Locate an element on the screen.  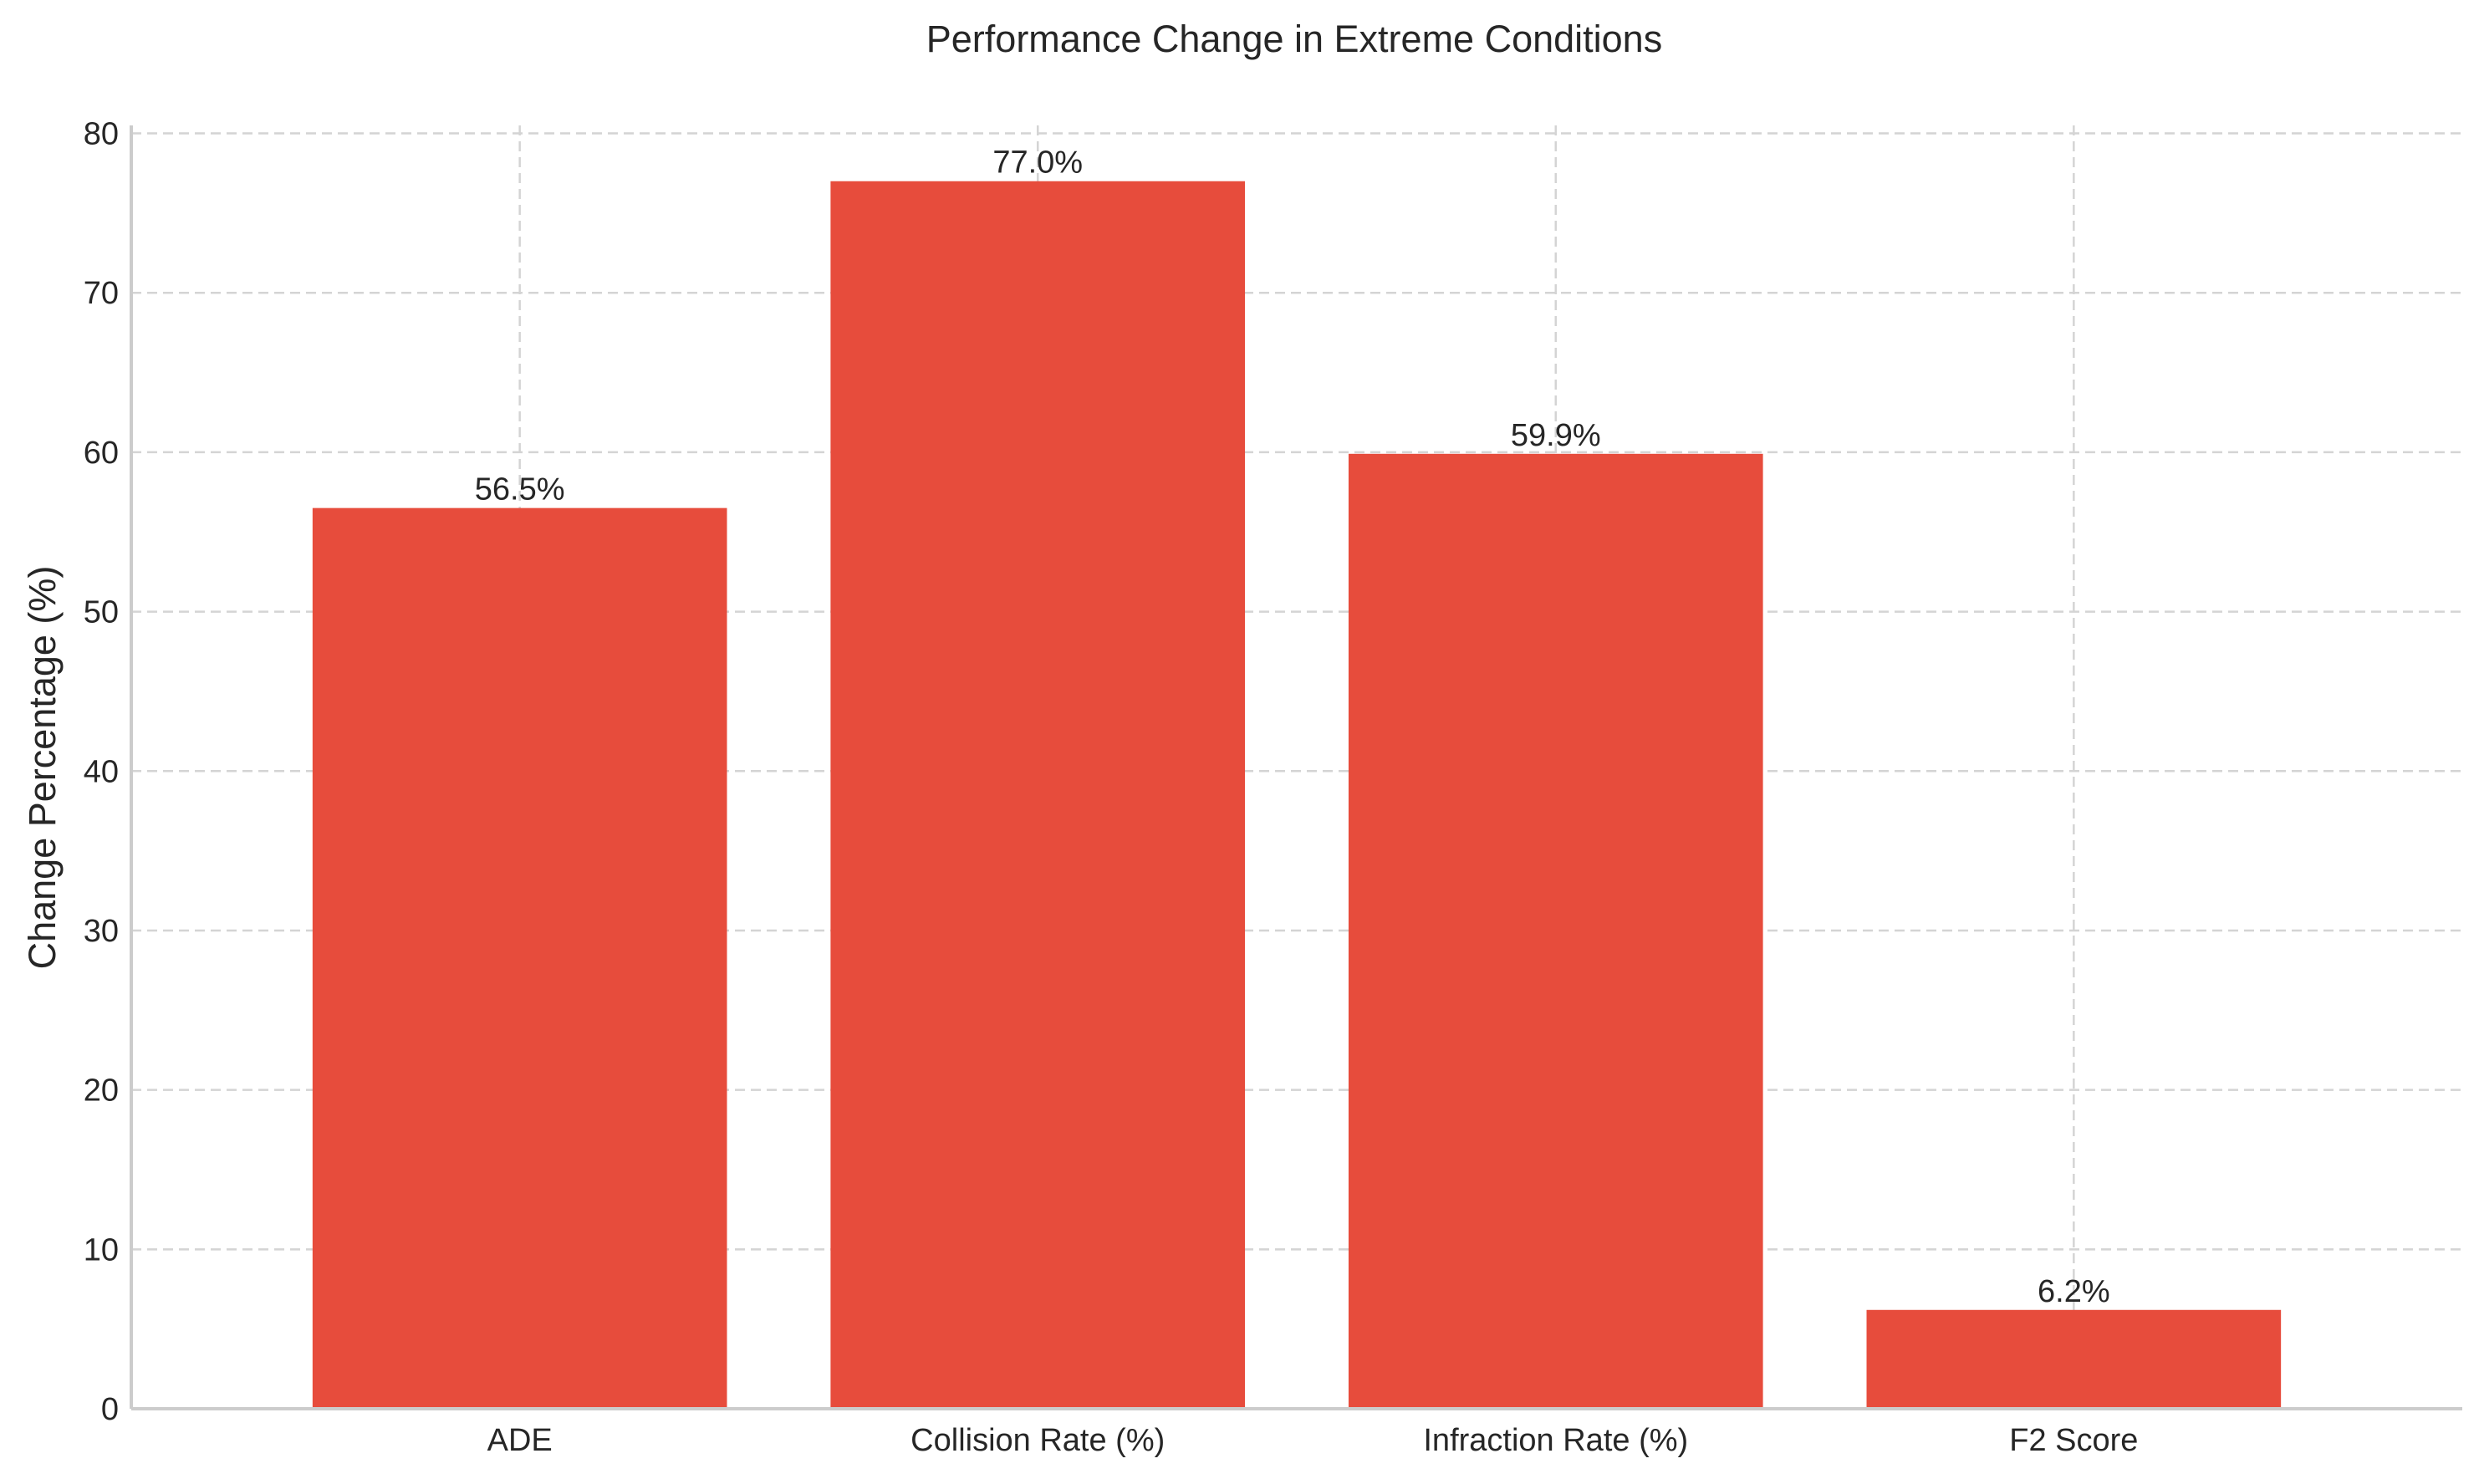
y-tick-label: 60 is located at coordinates (101, 453).